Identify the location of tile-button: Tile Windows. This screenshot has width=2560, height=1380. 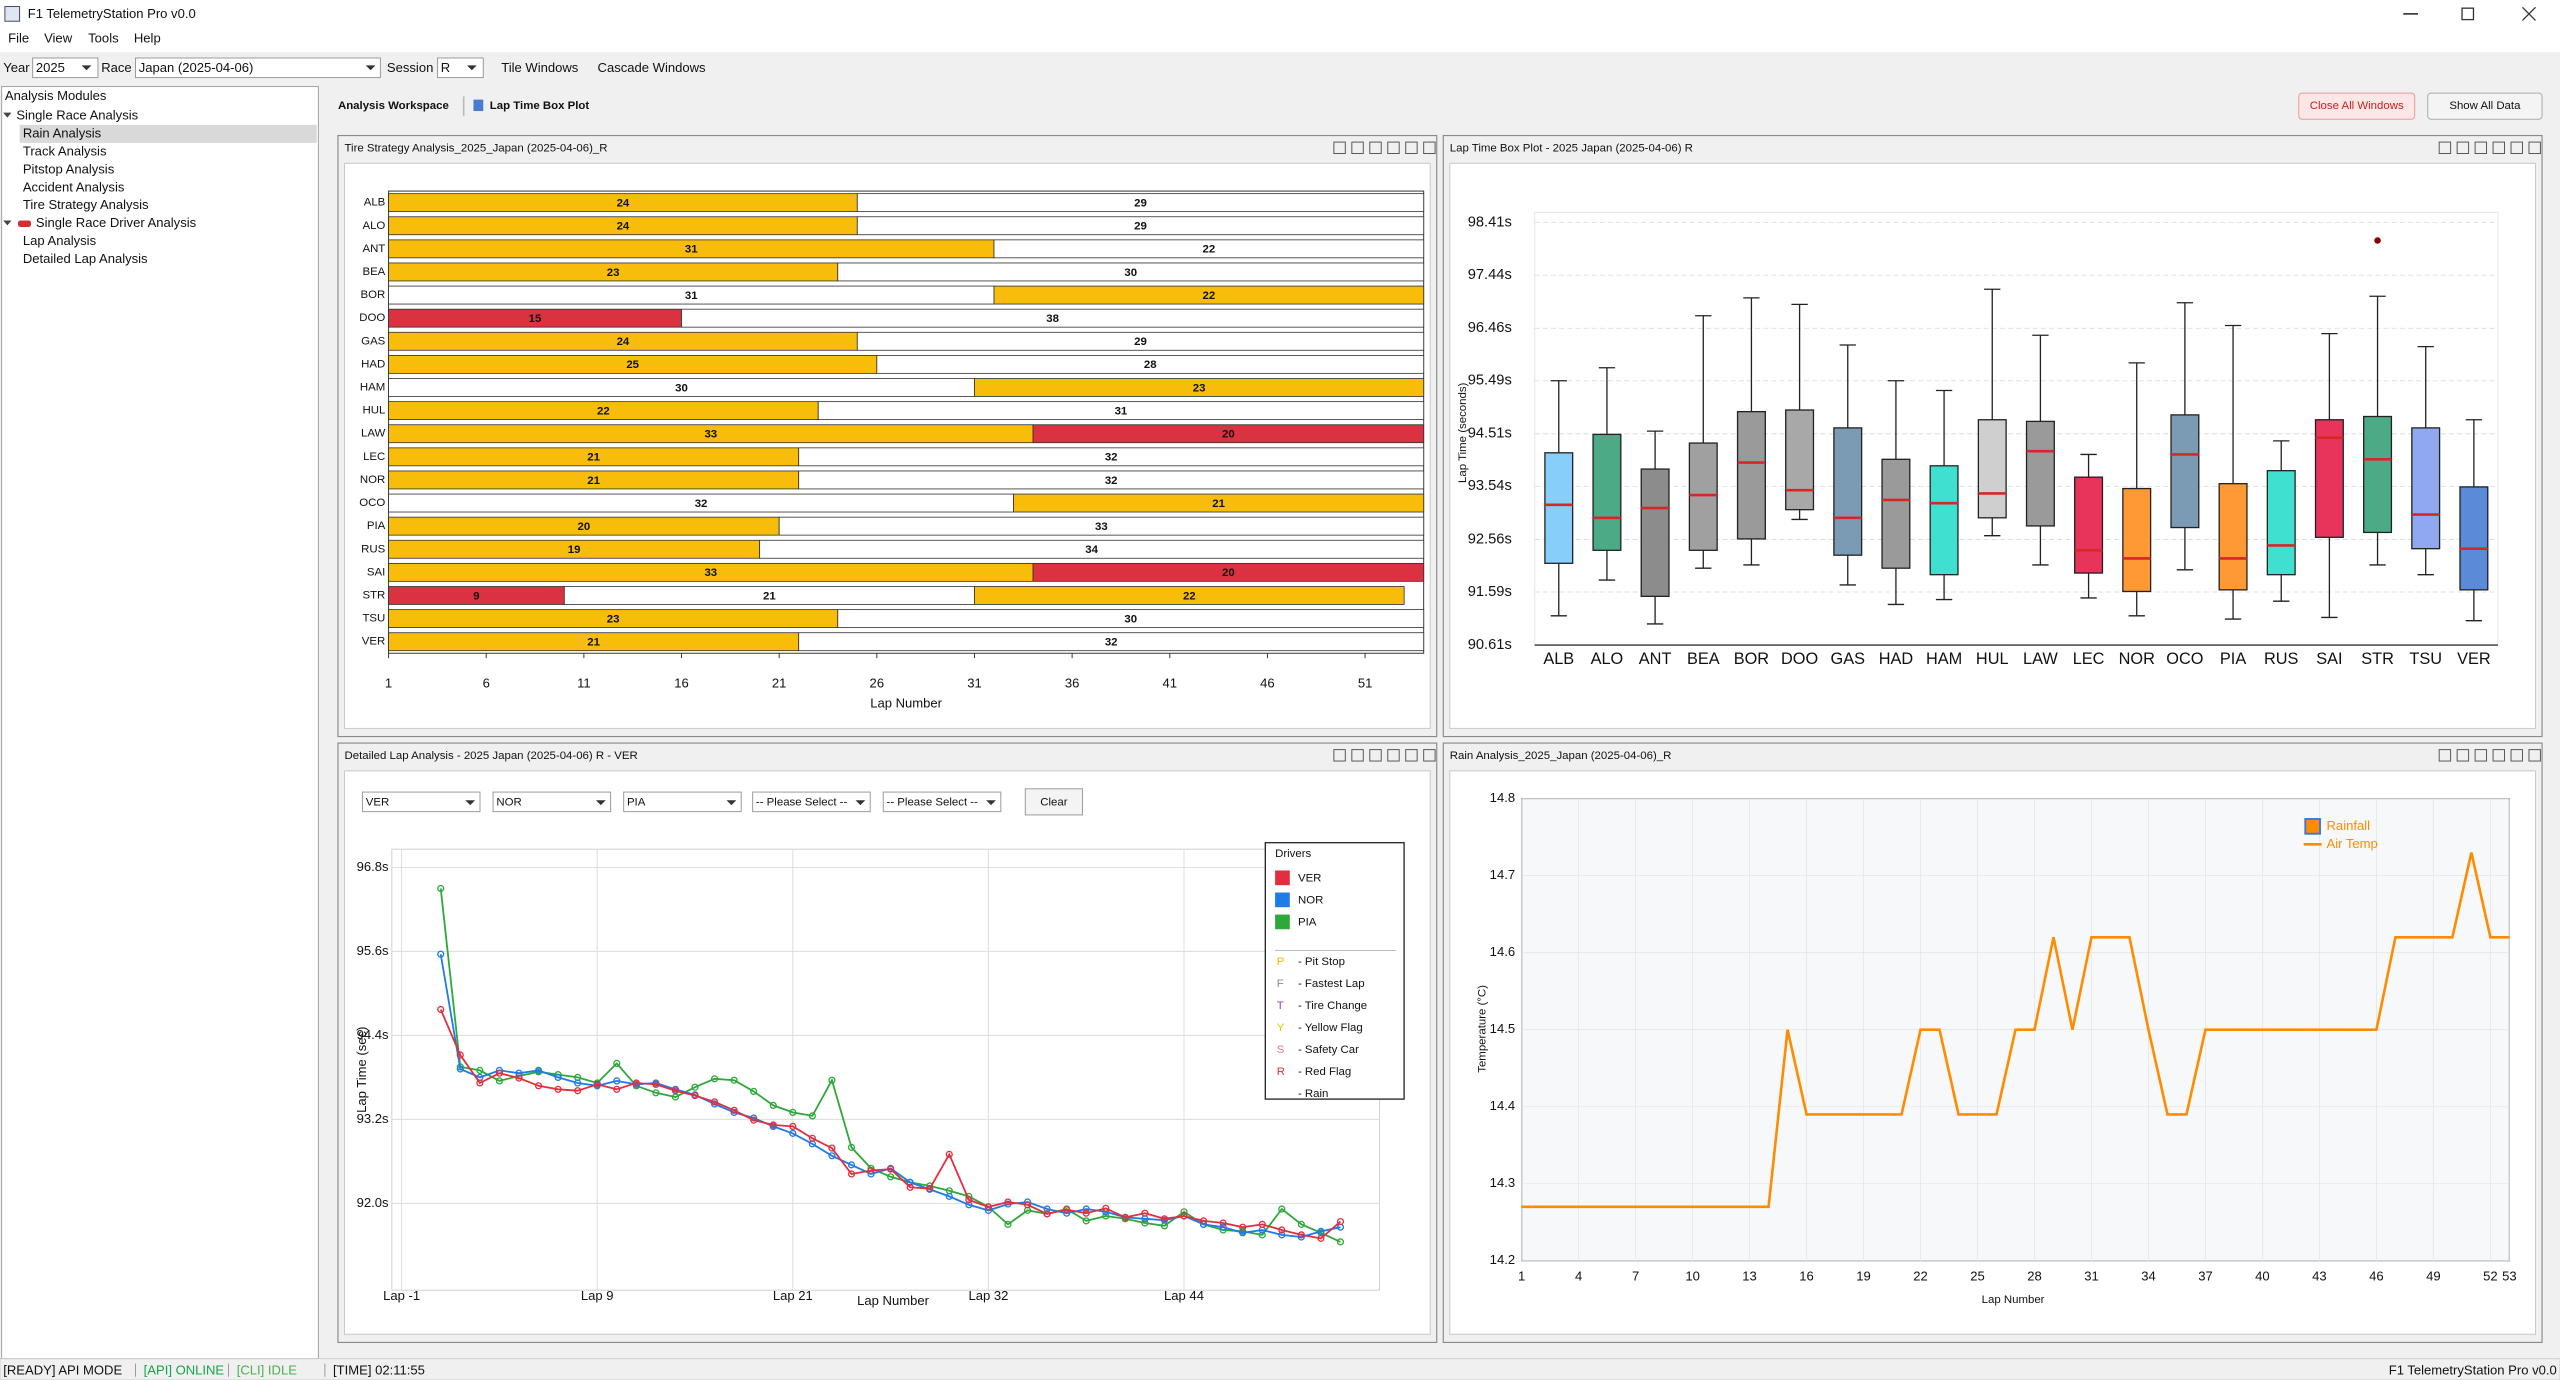
(540, 67).